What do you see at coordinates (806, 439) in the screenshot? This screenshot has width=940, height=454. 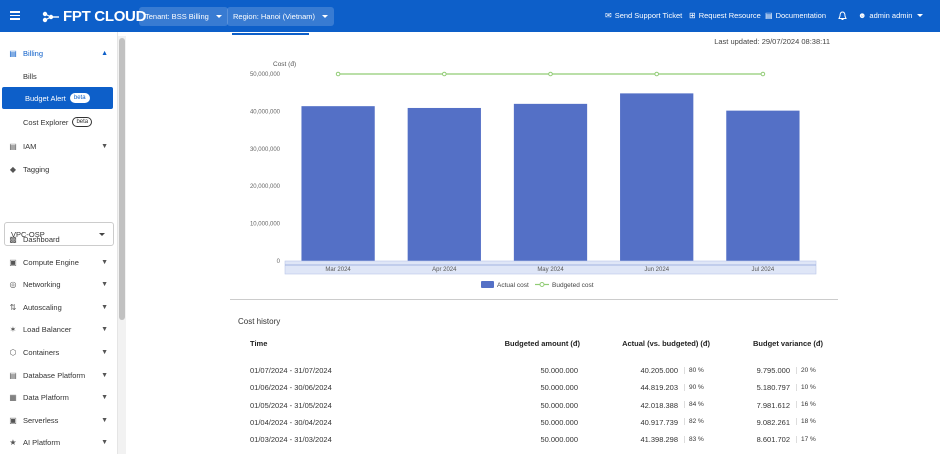 I see `row-variance-percent: 17 %` at bounding box center [806, 439].